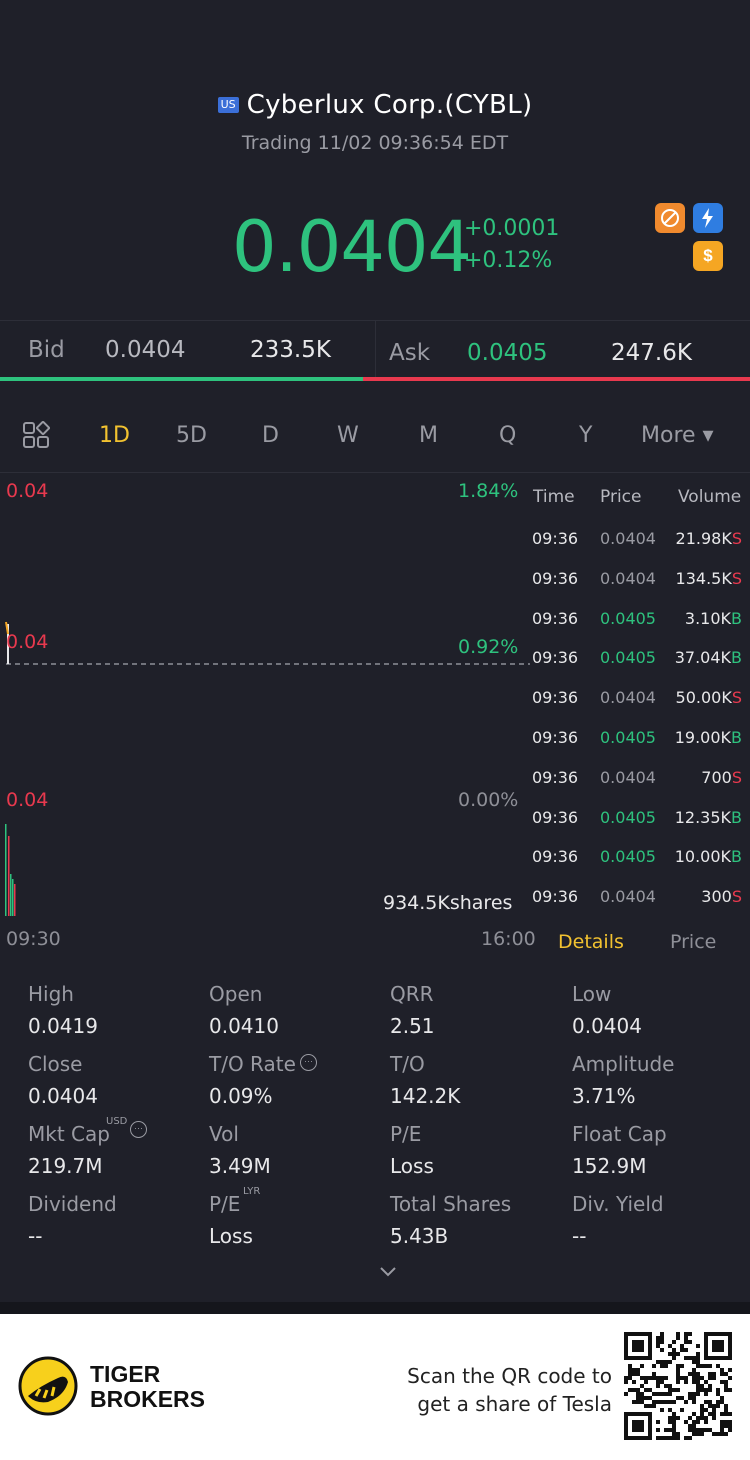  Describe the element at coordinates (10, 870) in the screenshot. I see `volume-bars` at that location.